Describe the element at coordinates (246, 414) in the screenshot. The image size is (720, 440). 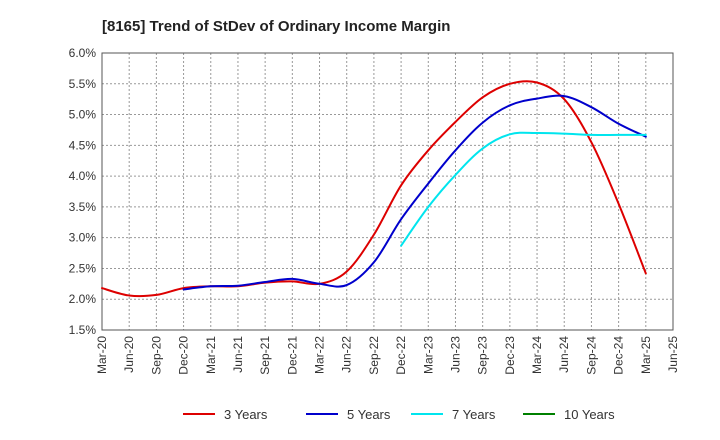
I see `legend-label-3-years: 3 Years` at that location.